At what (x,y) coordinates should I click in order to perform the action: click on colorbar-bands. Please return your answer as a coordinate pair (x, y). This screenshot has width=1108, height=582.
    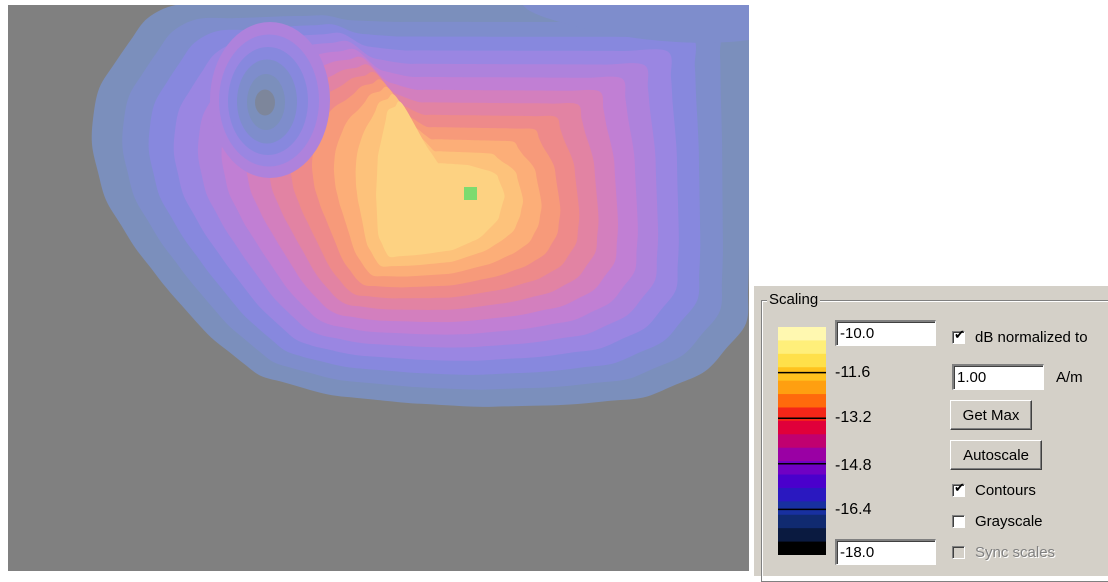
    Looking at the image, I should click on (802, 441).